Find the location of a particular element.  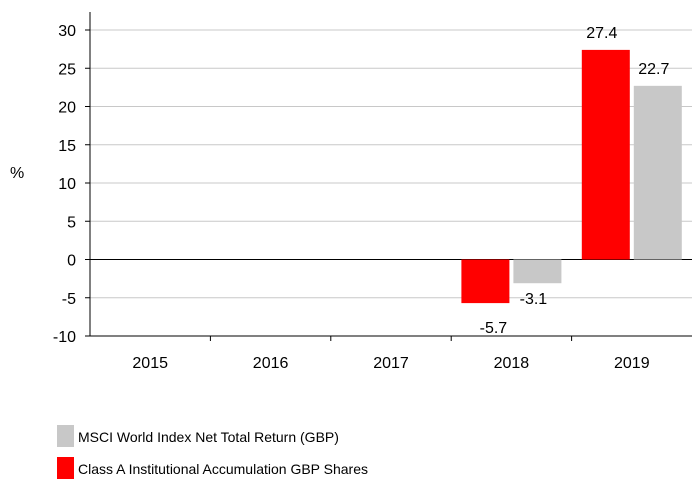

y-tick-label: -5 is located at coordinates (69, 299).